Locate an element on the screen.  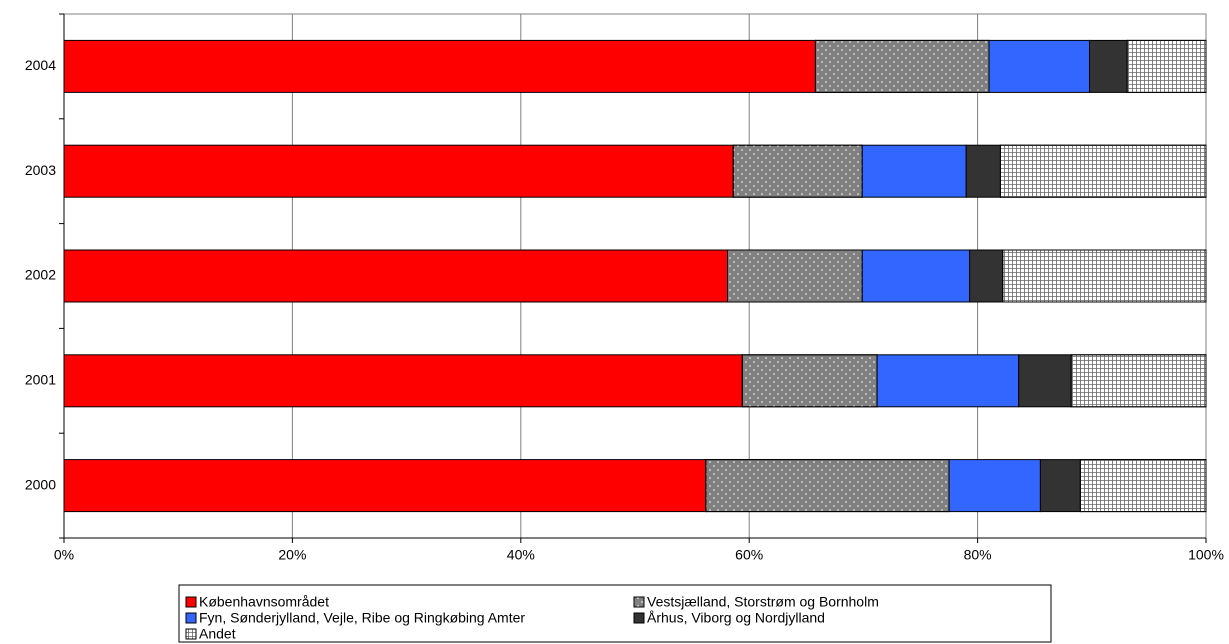
y-tick-label: 2000 is located at coordinates (40, 484).